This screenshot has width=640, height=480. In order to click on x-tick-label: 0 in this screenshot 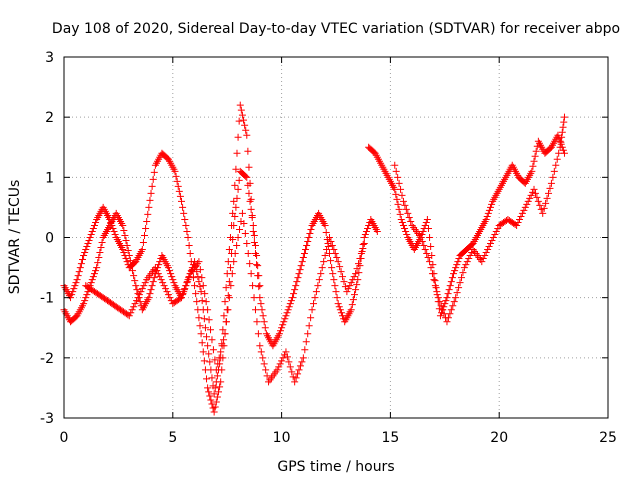, I will do `click(64, 438)`.